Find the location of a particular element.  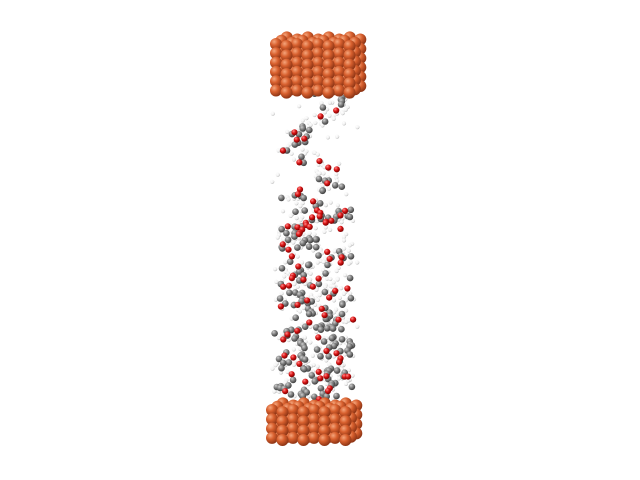

molecular-chain is located at coordinates (315, 246).